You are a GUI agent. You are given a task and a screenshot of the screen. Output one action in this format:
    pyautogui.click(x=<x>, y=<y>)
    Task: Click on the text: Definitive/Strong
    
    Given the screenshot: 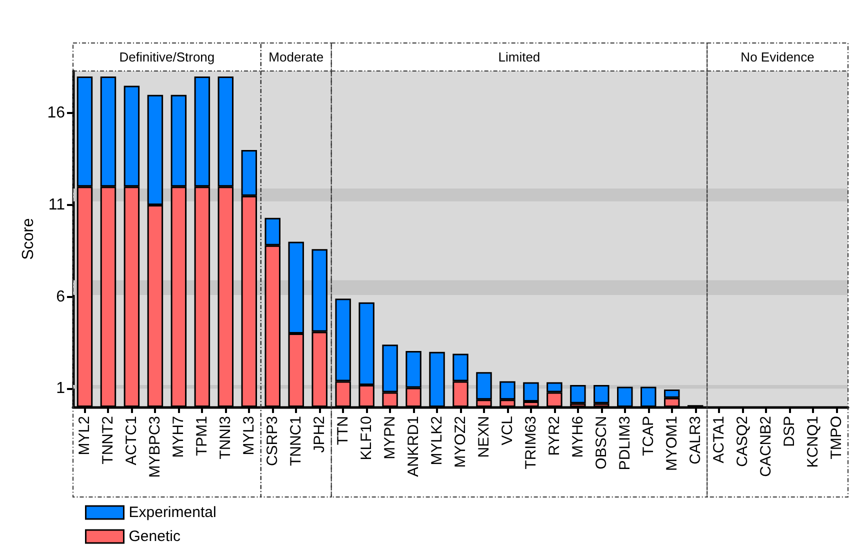 What is the action you would take?
    pyautogui.click(x=167, y=57)
    